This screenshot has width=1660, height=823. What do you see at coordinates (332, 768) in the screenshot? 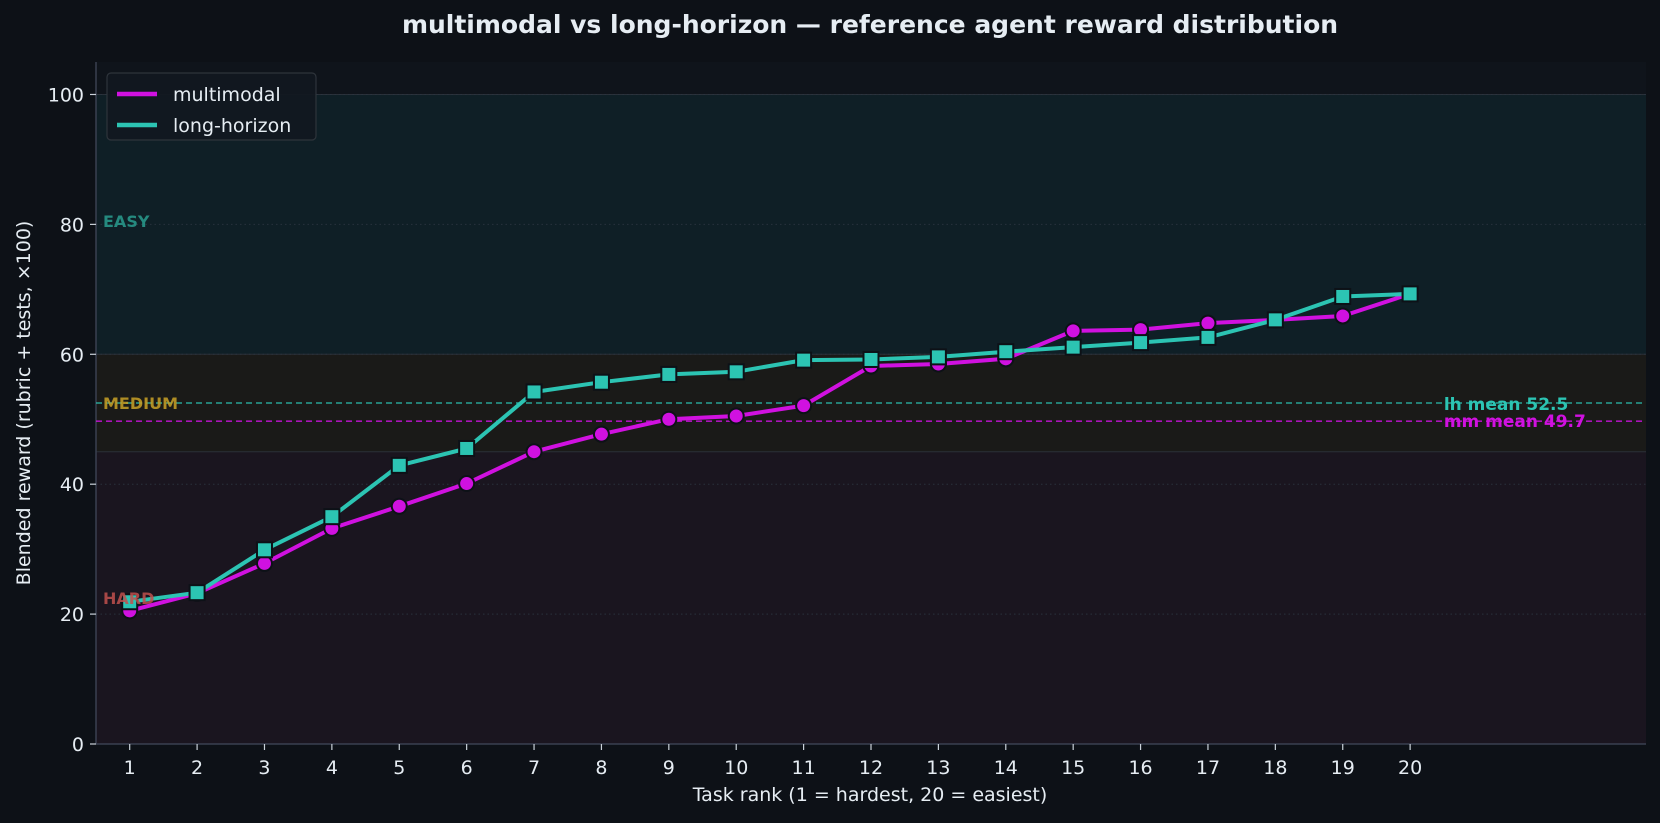
I see `x-tick-label: 4` at bounding box center [332, 768].